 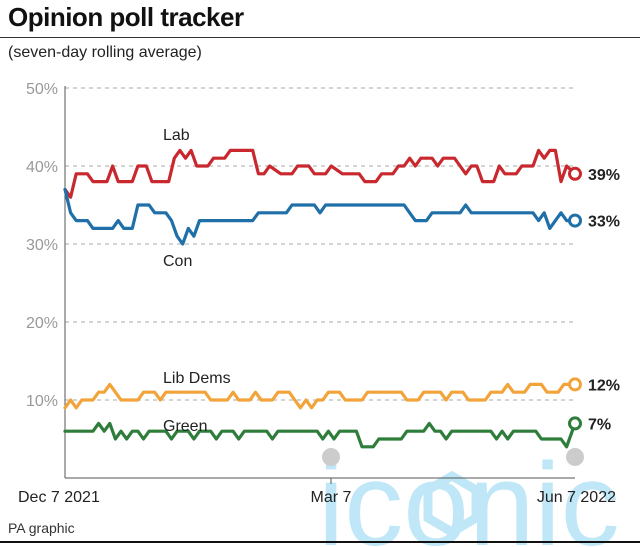 What do you see at coordinates (42, 401) in the screenshot?
I see `y-tick-label: 10%` at bounding box center [42, 401].